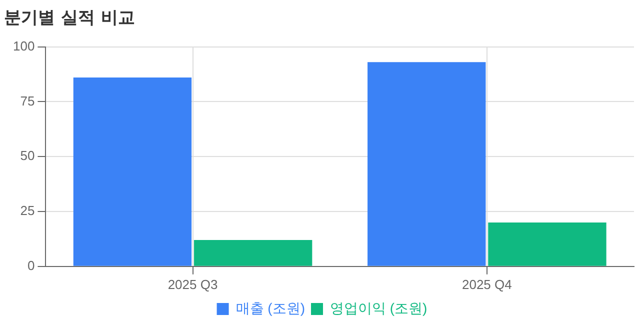 The height and width of the screenshot is (326, 640). What do you see at coordinates (69, 18) in the screenshot?
I see `chart-title: 분기별 실적 비교` at bounding box center [69, 18].